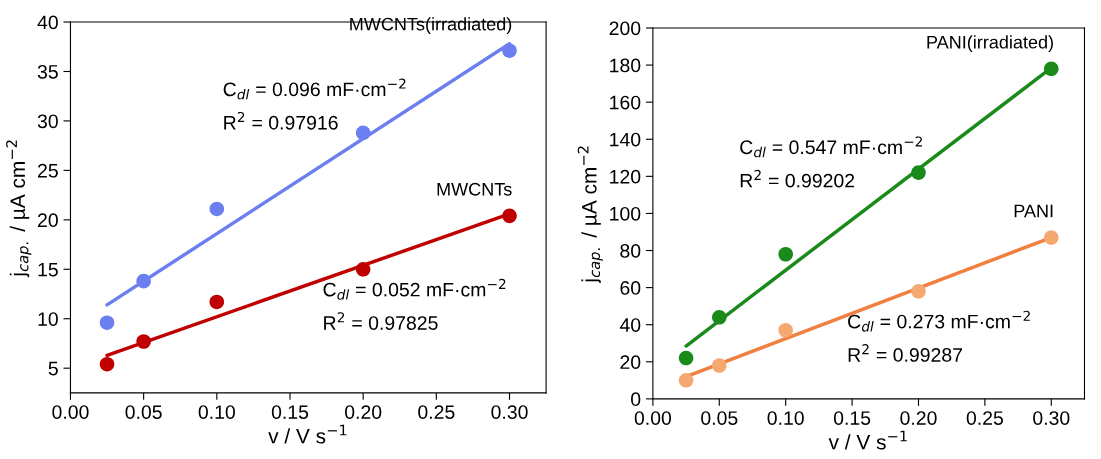 The width and height of the screenshot is (1101, 459). I want to click on annotation: R$^{2}$ = 0.99202, so click(797, 178).